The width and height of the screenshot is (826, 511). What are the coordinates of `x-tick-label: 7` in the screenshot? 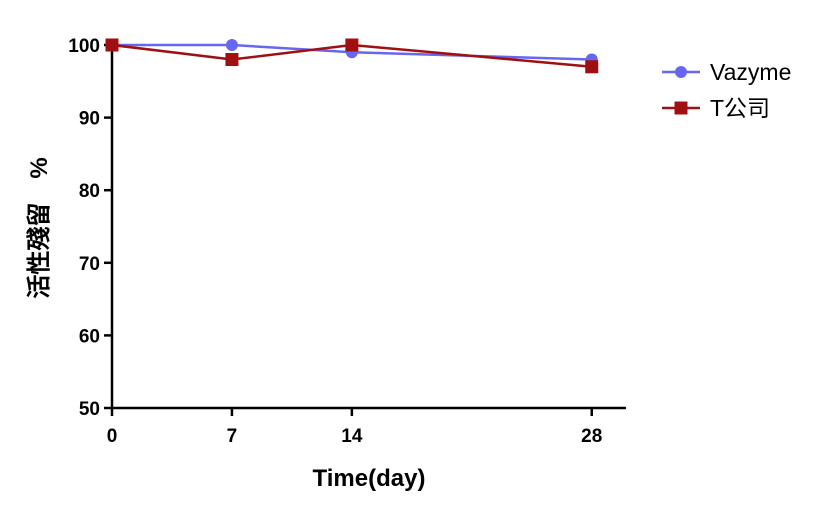 It's located at (232, 436).